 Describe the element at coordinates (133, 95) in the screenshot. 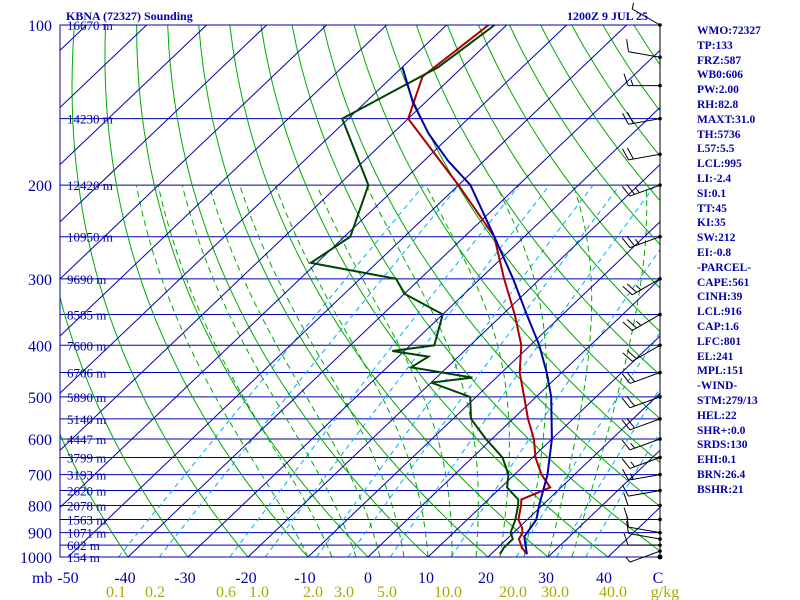

I see `isotherm--120` at that location.